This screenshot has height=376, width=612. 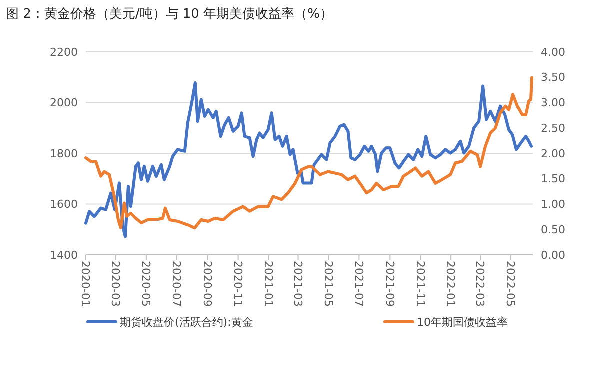 What do you see at coordinates (207, 284) in the screenshot?
I see `x-tick-label: 2020-09` at bounding box center [207, 284].